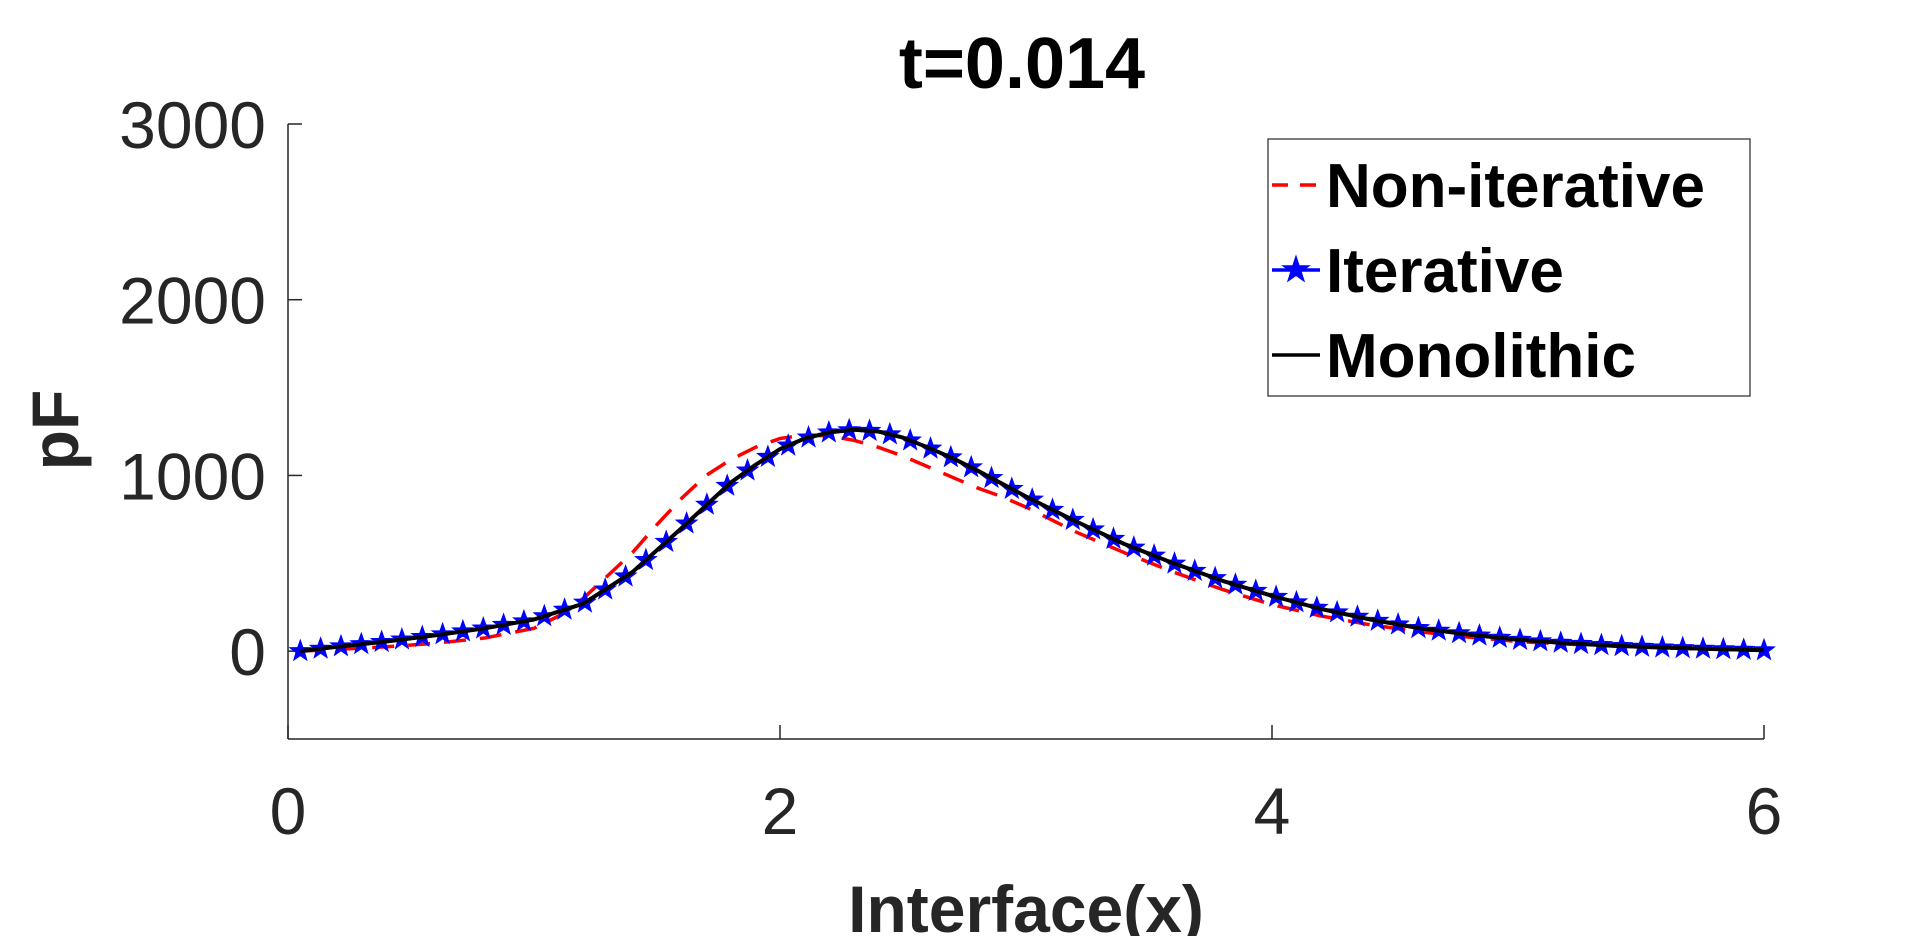 The width and height of the screenshot is (1920, 936). Describe the element at coordinates (55, 430) in the screenshot. I see `y-axis-label: pF` at that location.